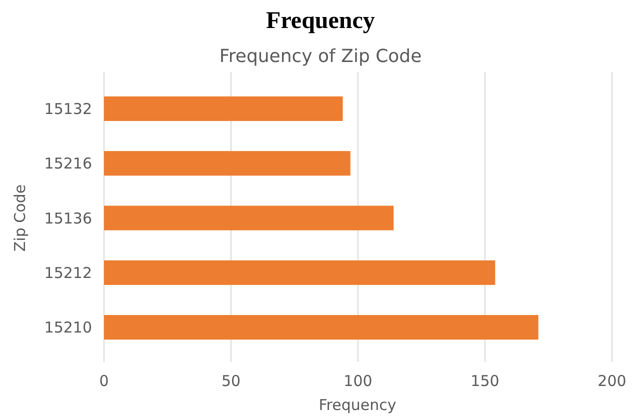 The width and height of the screenshot is (641, 416). I want to click on x-axis-title: Frequency, so click(357, 405).